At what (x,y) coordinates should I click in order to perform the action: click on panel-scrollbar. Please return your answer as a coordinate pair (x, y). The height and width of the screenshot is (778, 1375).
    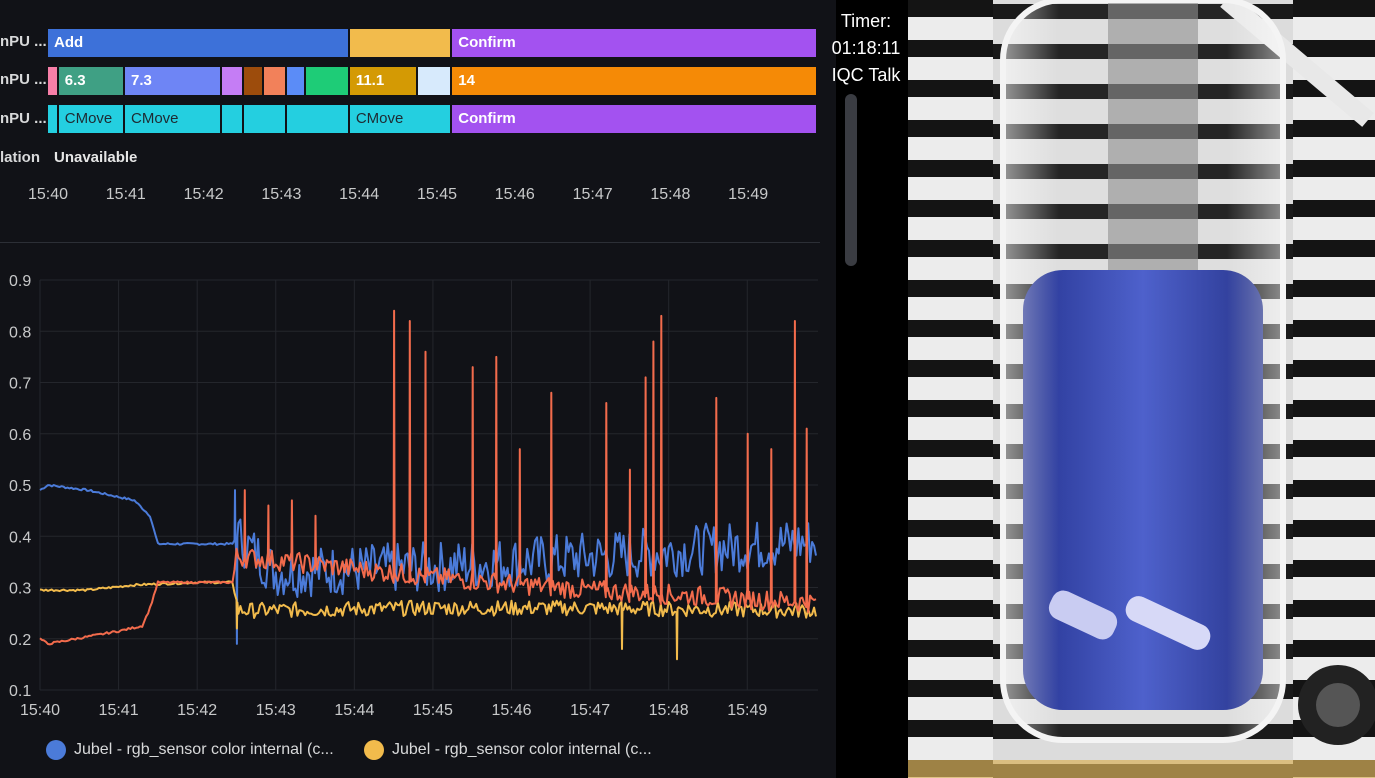
    Looking at the image, I should click on (851, 180).